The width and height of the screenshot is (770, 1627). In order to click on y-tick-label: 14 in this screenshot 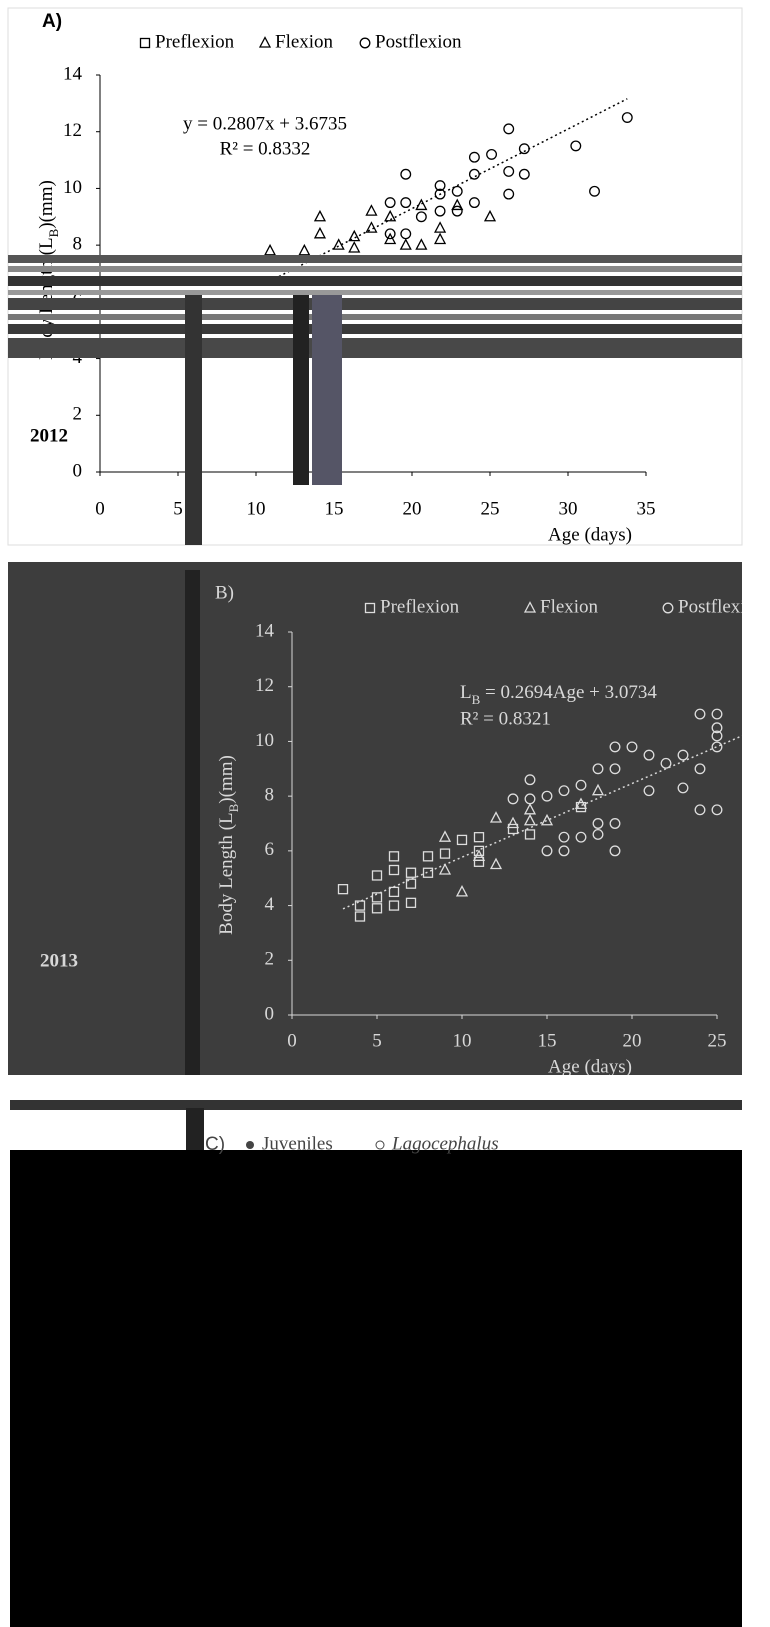, I will do `click(73, 73)`.